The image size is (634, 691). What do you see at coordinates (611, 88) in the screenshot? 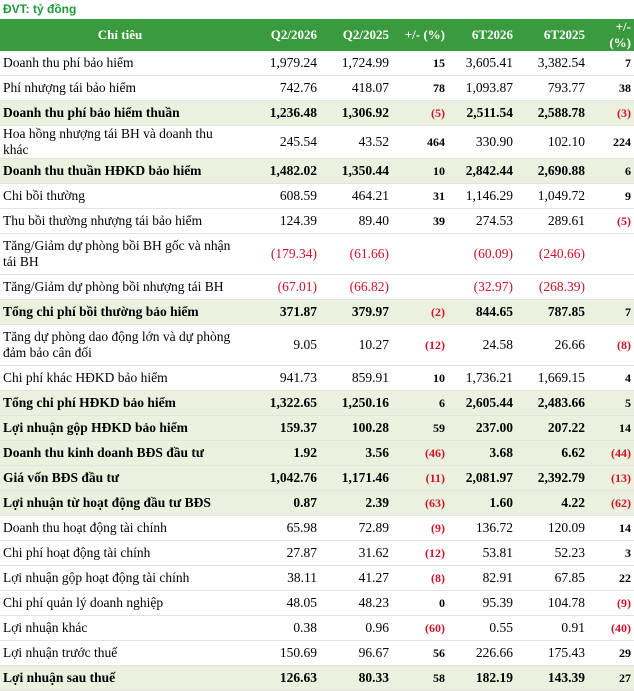
I see `cell-change-half: 38` at bounding box center [611, 88].